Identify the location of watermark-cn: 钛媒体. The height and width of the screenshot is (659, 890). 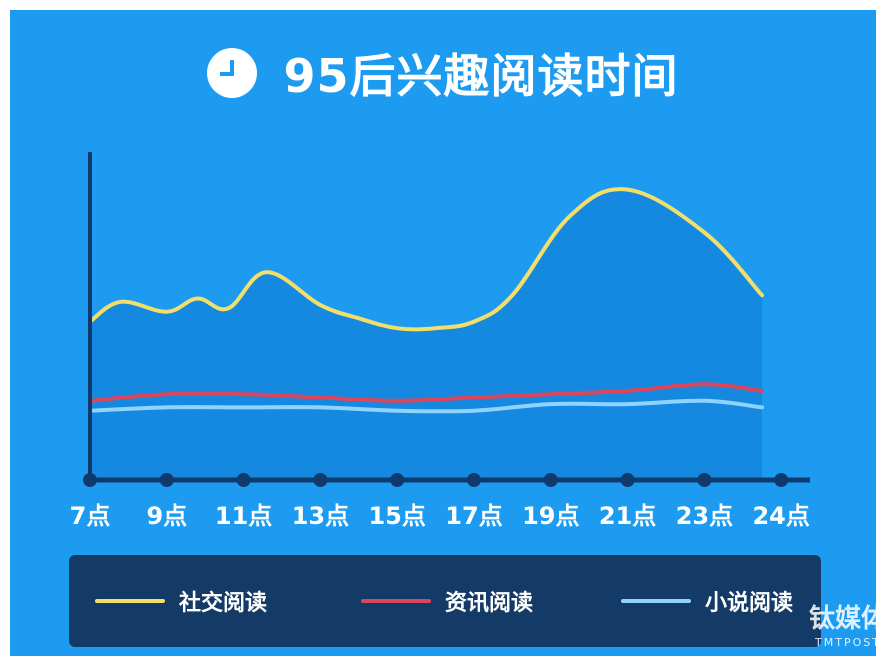
(842, 619).